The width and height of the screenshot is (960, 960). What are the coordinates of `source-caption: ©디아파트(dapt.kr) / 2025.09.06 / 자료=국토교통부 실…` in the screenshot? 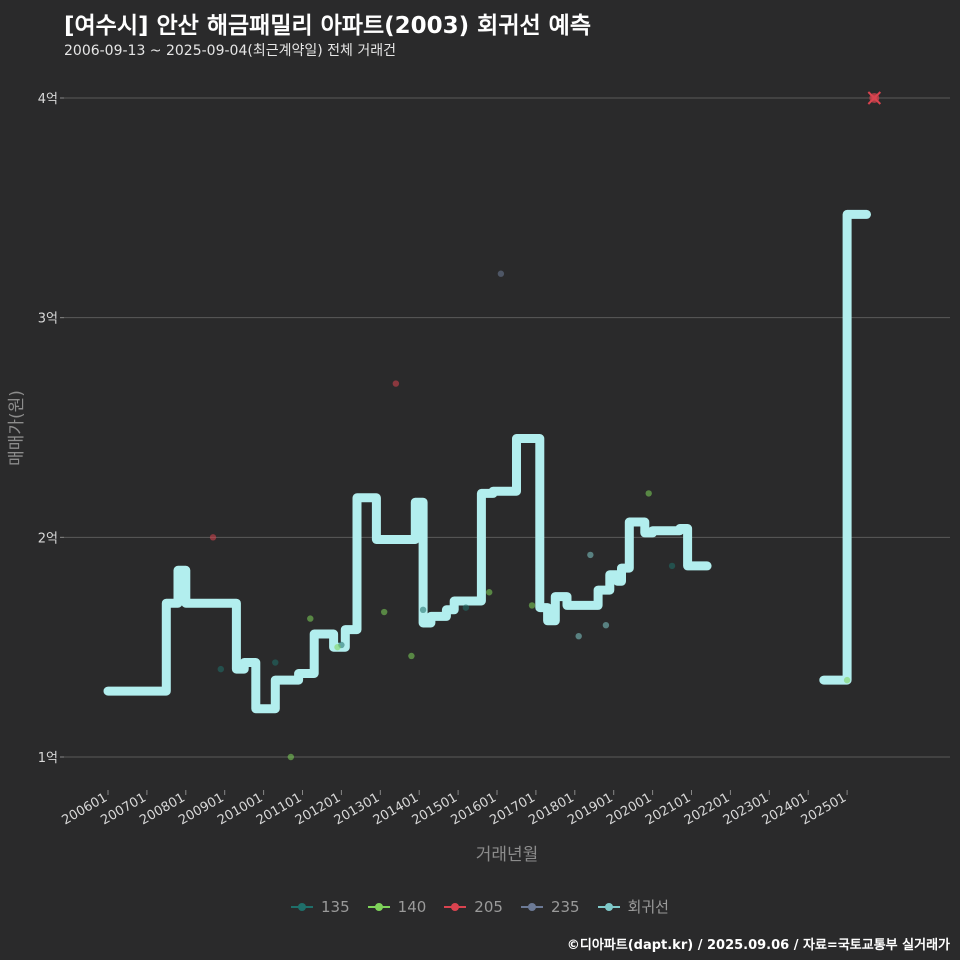 It's located at (758, 945).